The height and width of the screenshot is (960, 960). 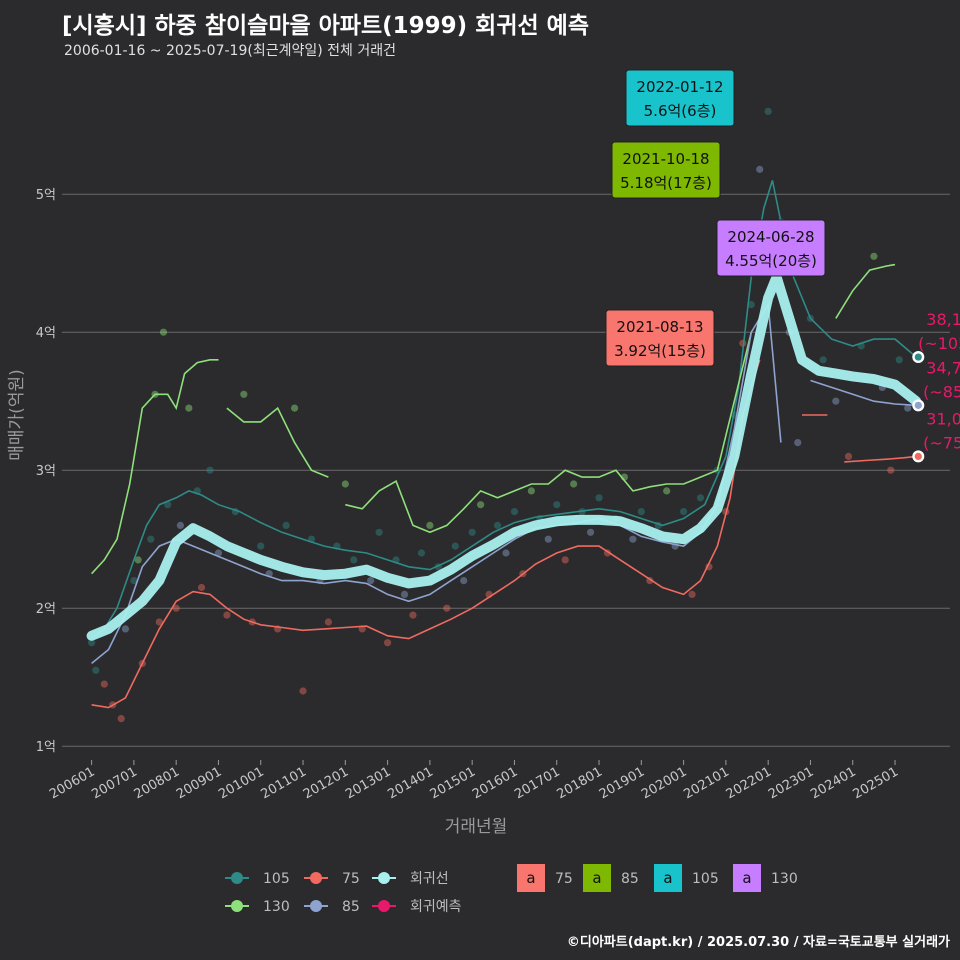 I want to click on x-tick-label: 202501, so click(x=876, y=783).